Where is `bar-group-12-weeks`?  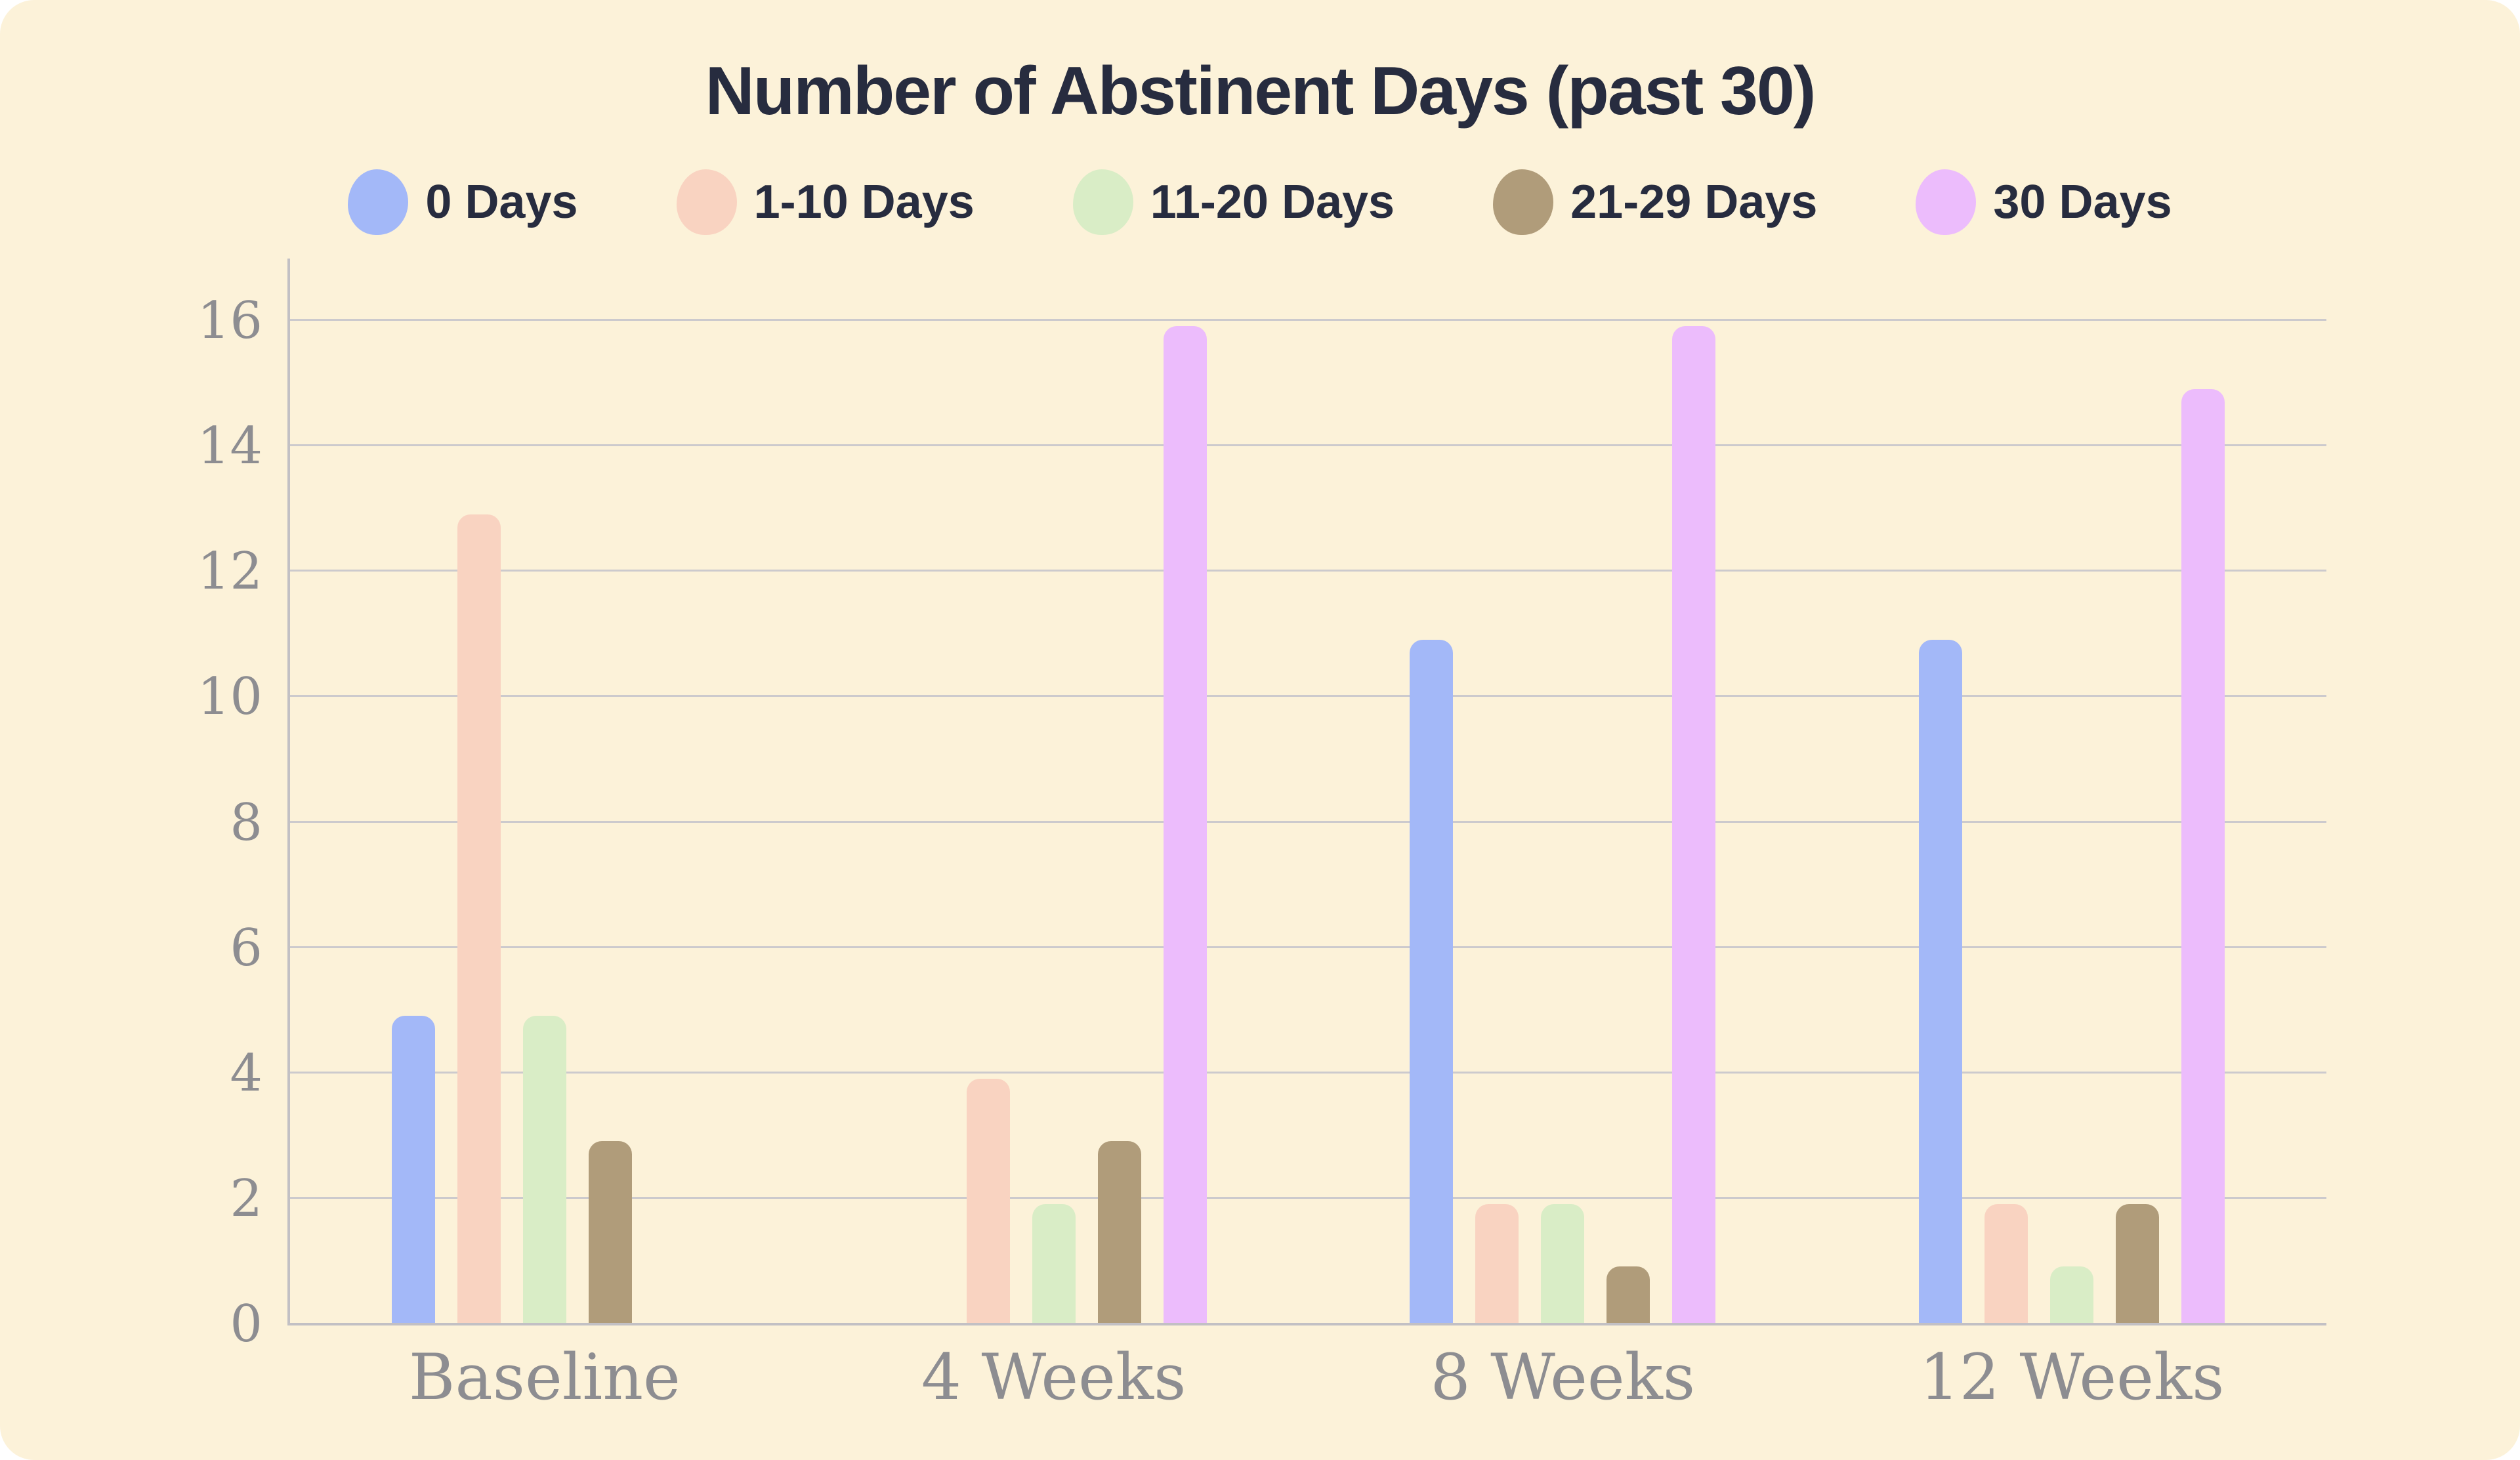 bar-group-12-weeks is located at coordinates (2071, 791).